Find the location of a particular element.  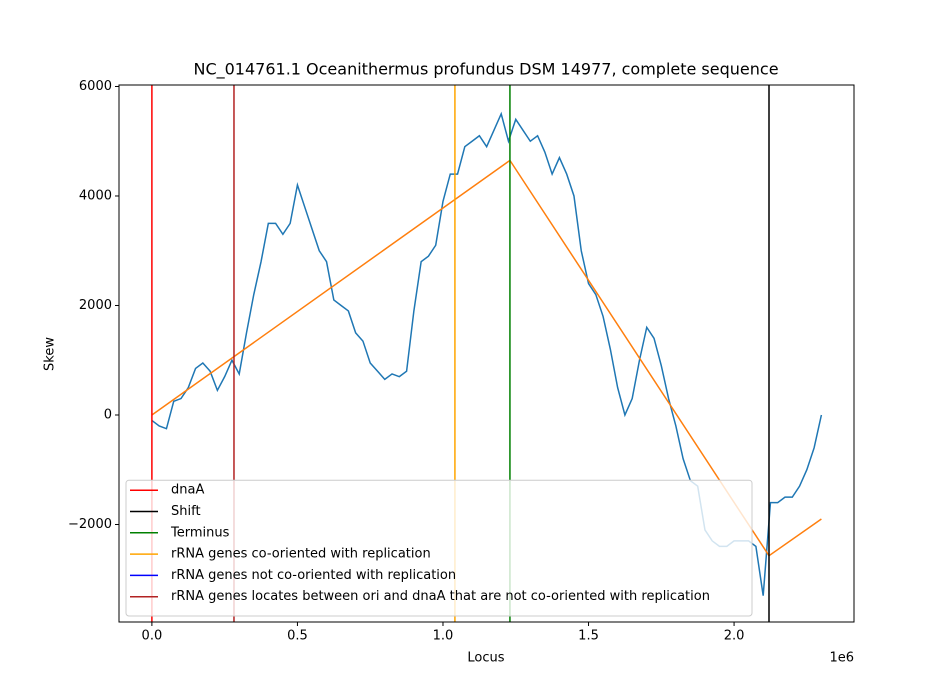

y-axis-label: Skew is located at coordinates (50, 354).